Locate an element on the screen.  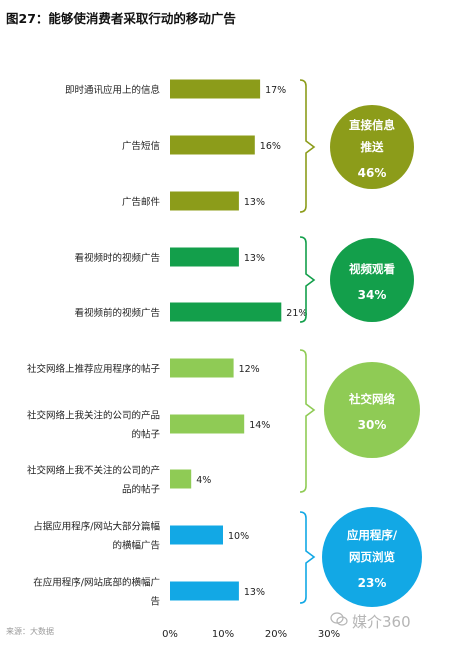
x-tick-label: 10% is located at coordinates (223, 634).